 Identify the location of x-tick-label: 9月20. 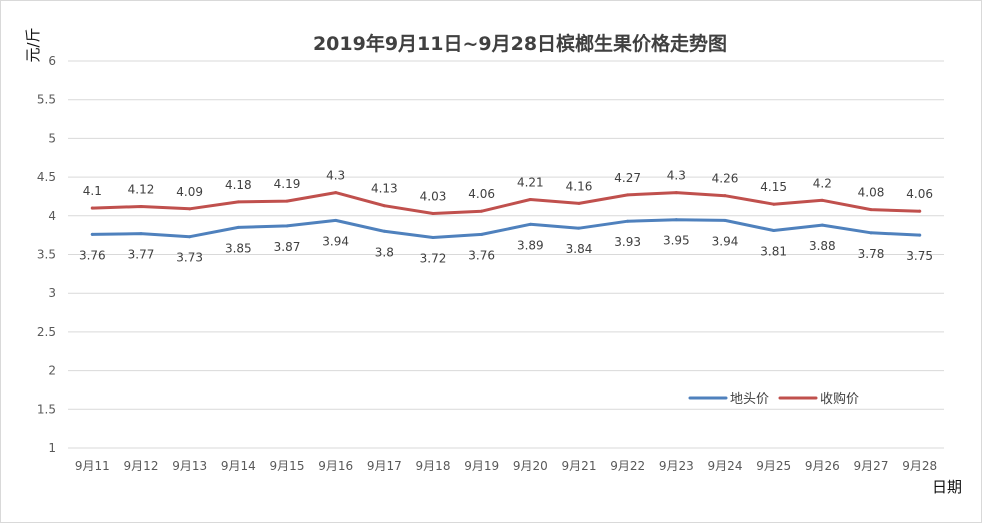
(530, 466).